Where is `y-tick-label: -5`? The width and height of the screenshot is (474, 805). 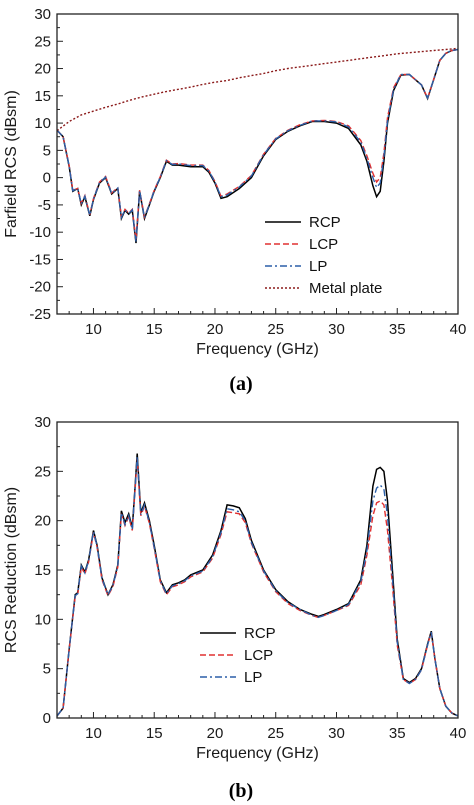
y-tick-label: -5 is located at coordinates (44, 205).